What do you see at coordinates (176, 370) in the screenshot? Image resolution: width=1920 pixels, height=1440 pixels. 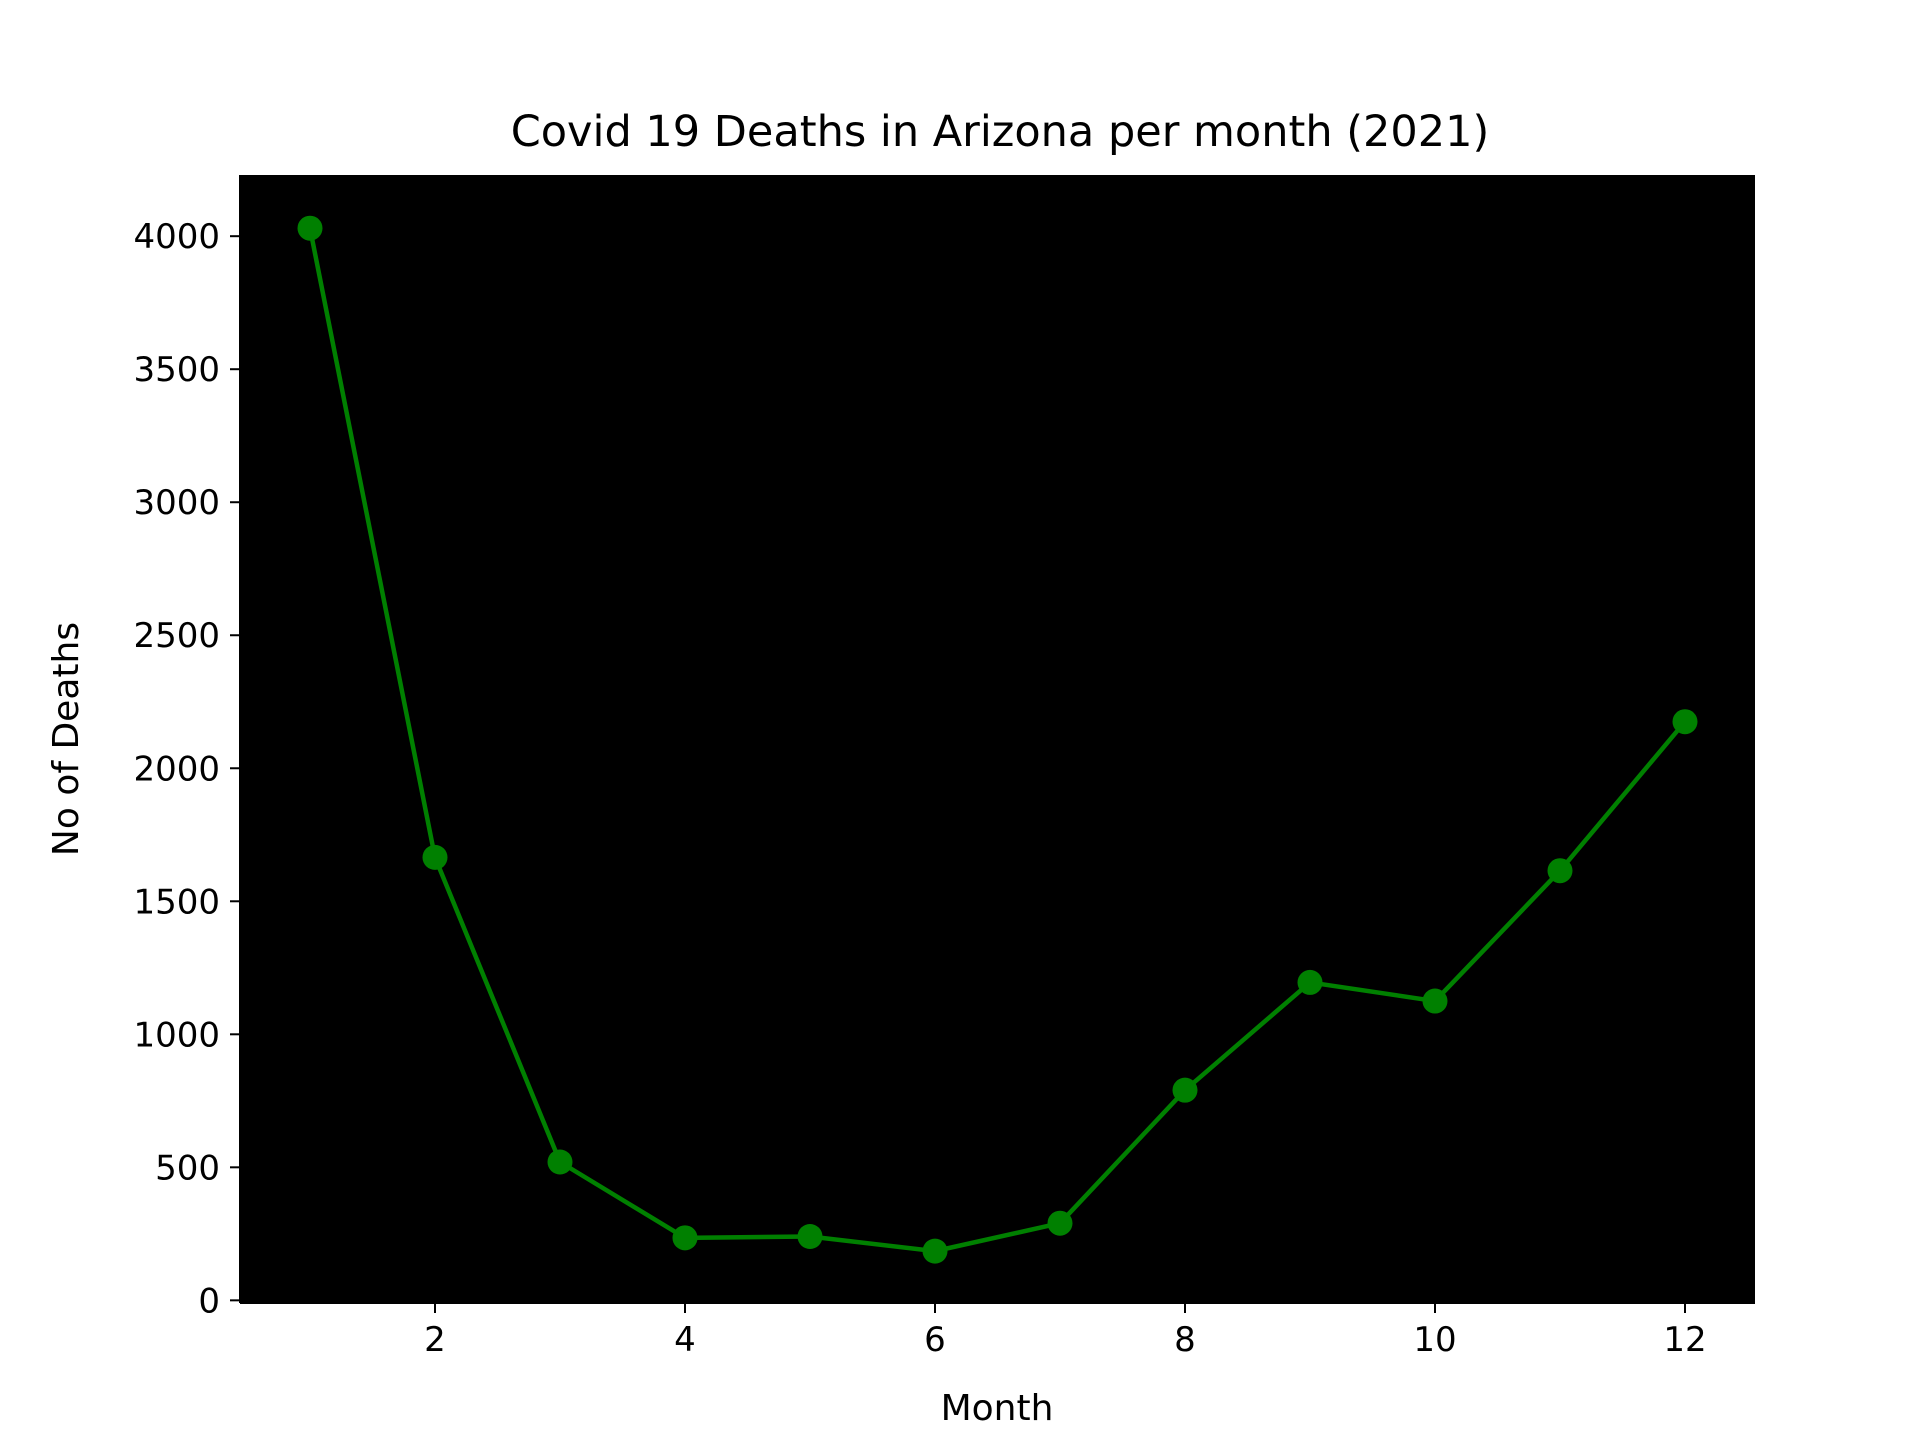 I see `y-tick-label: 3500` at bounding box center [176, 370].